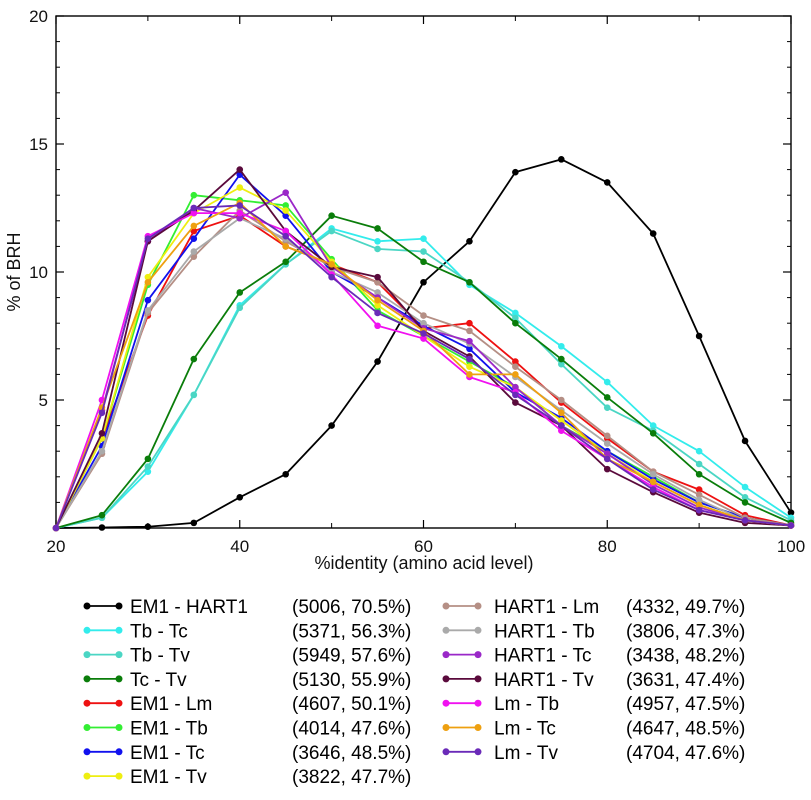 Image resolution: width=811 pixels, height=800 pixels. Describe the element at coordinates (351, 656) in the screenshot. I see `legend-stats: (5949, 57.6%)` at that location.